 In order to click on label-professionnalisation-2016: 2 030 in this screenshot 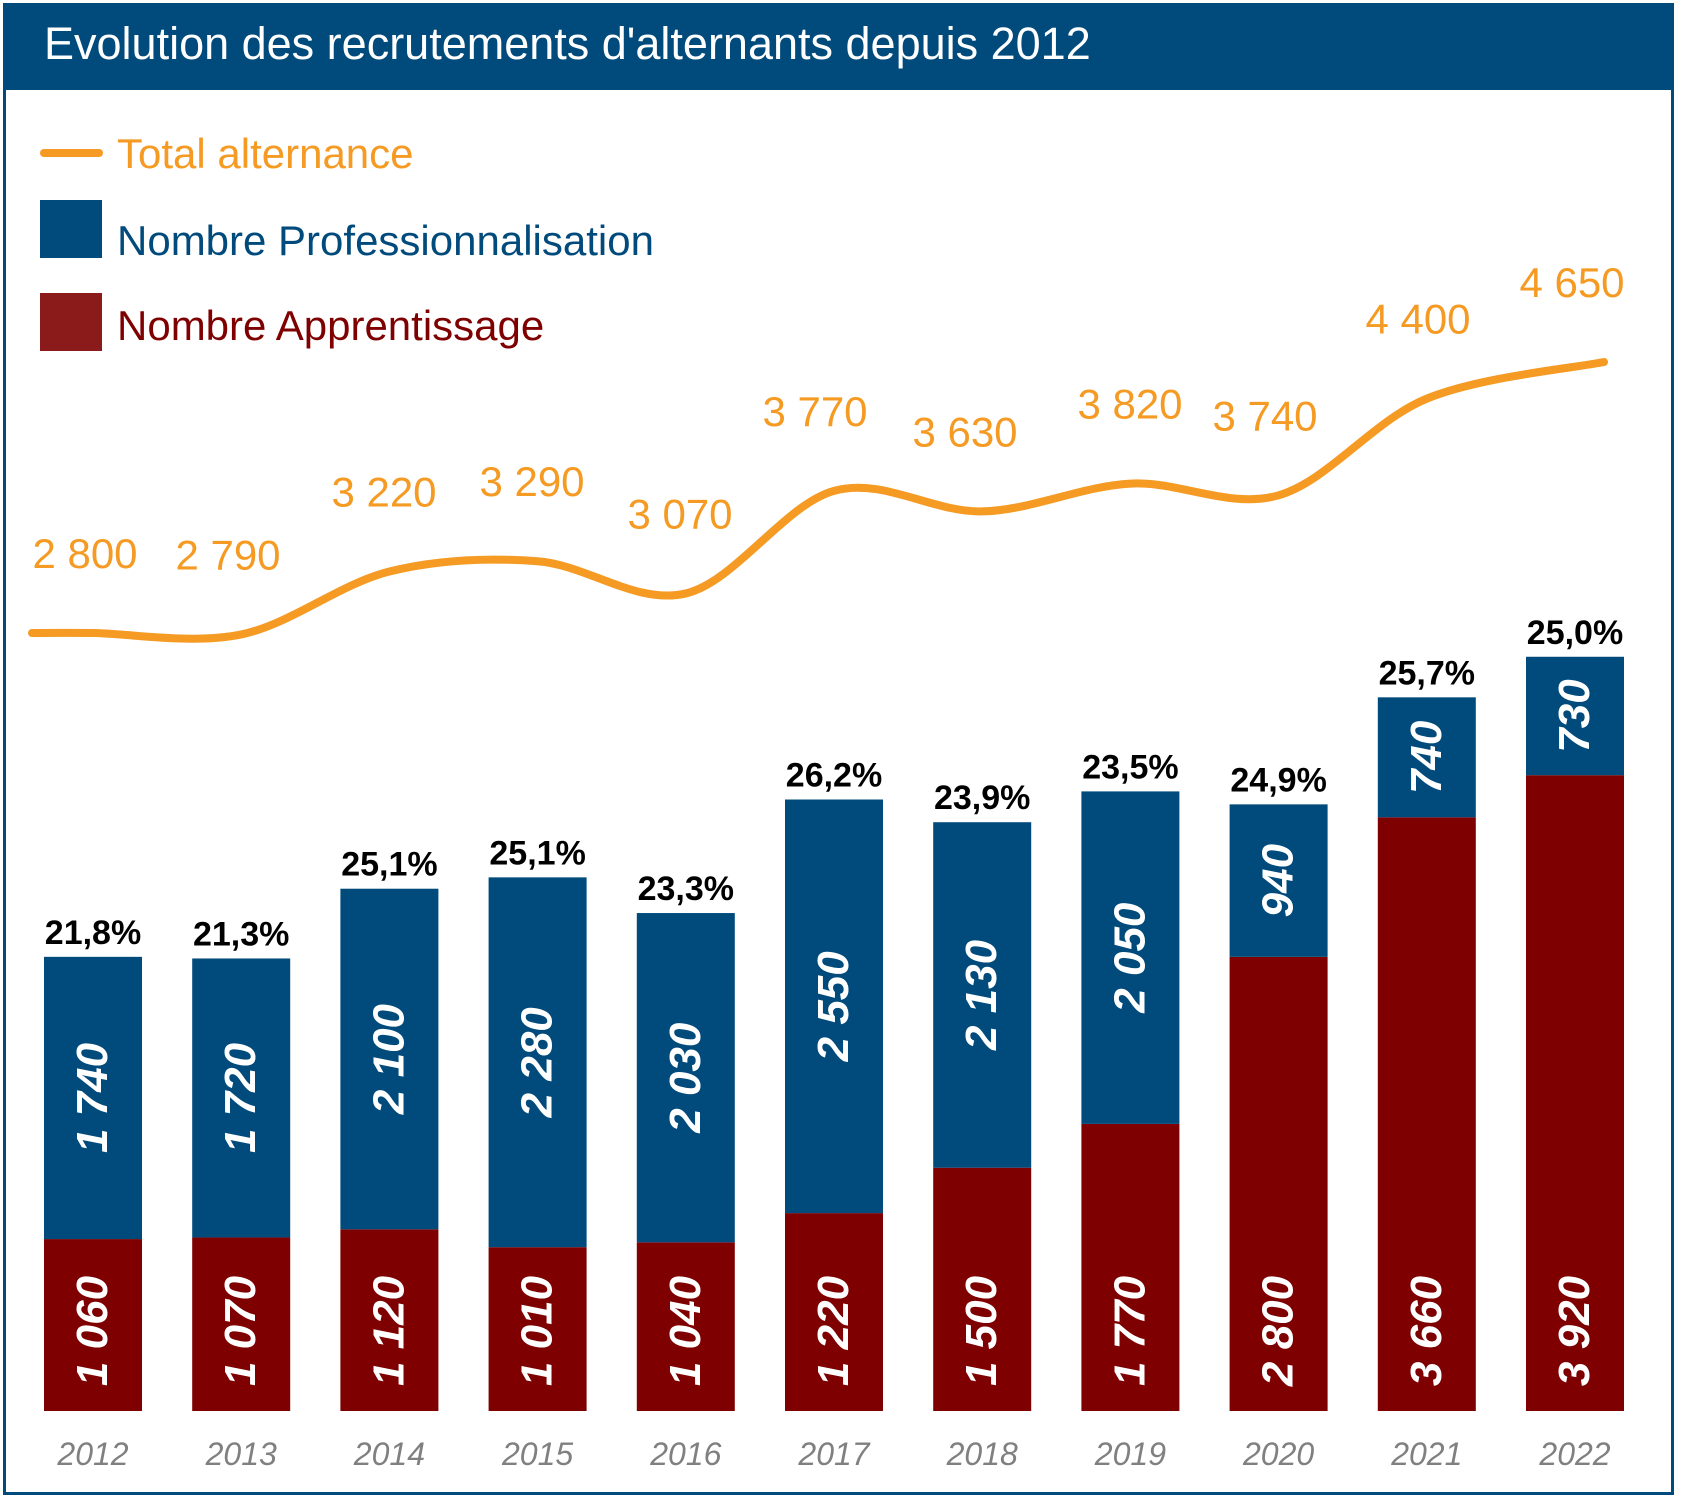, I will do `click(685, 1078)`.